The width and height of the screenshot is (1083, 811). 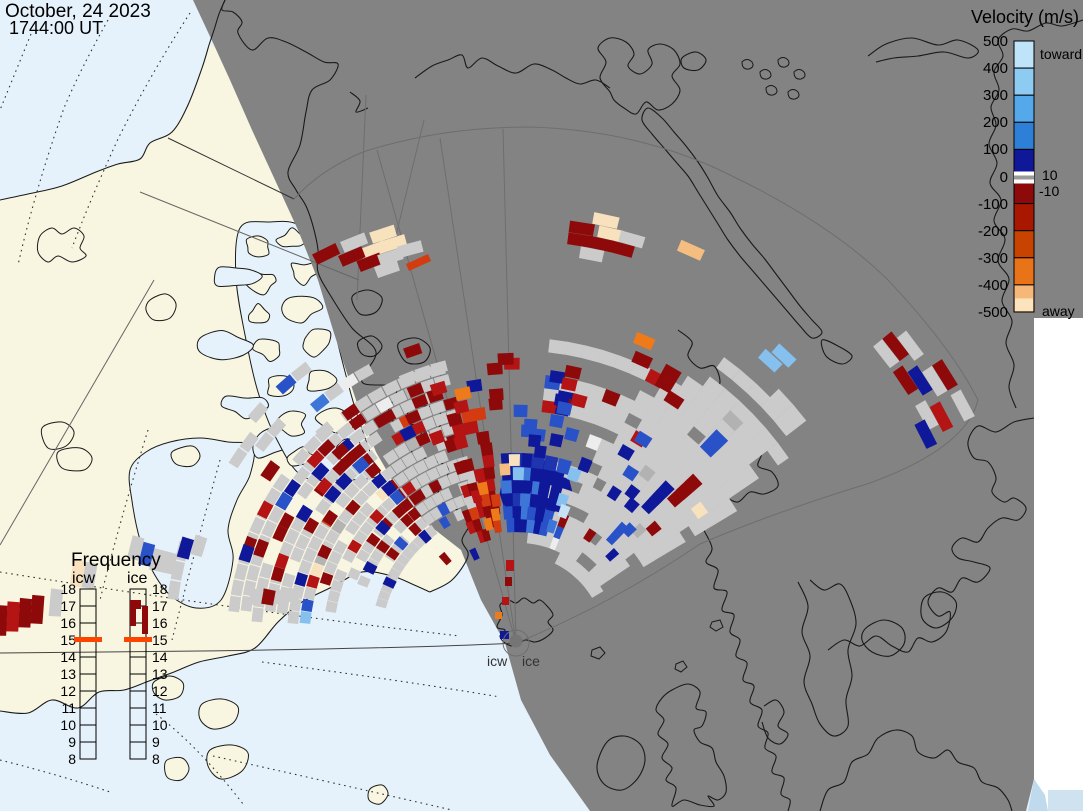 What do you see at coordinates (1025, 17) in the screenshot?
I see `svg-text: Velocity (m/s)` at bounding box center [1025, 17].